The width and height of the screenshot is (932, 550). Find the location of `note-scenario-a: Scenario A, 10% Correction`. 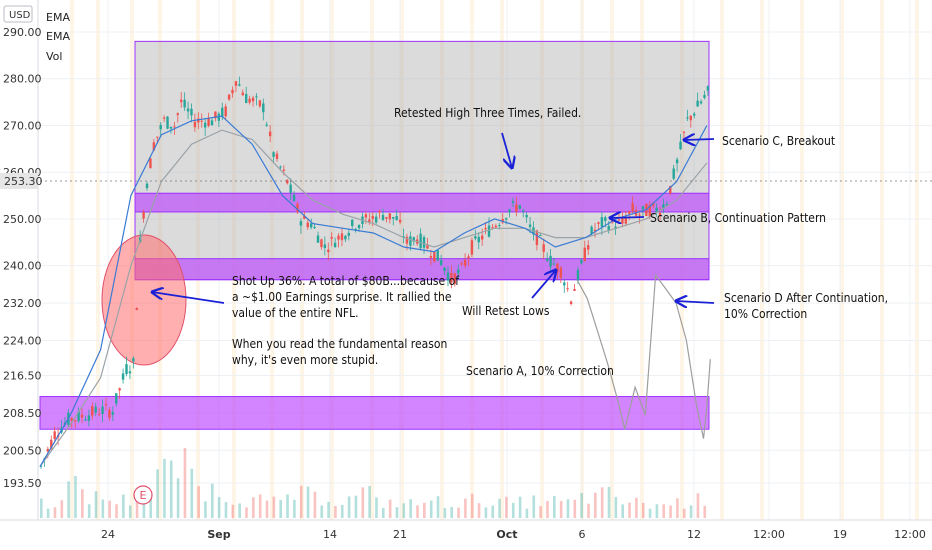

note-scenario-a: Scenario A, 10% Correction is located at coordinates (540, 371).